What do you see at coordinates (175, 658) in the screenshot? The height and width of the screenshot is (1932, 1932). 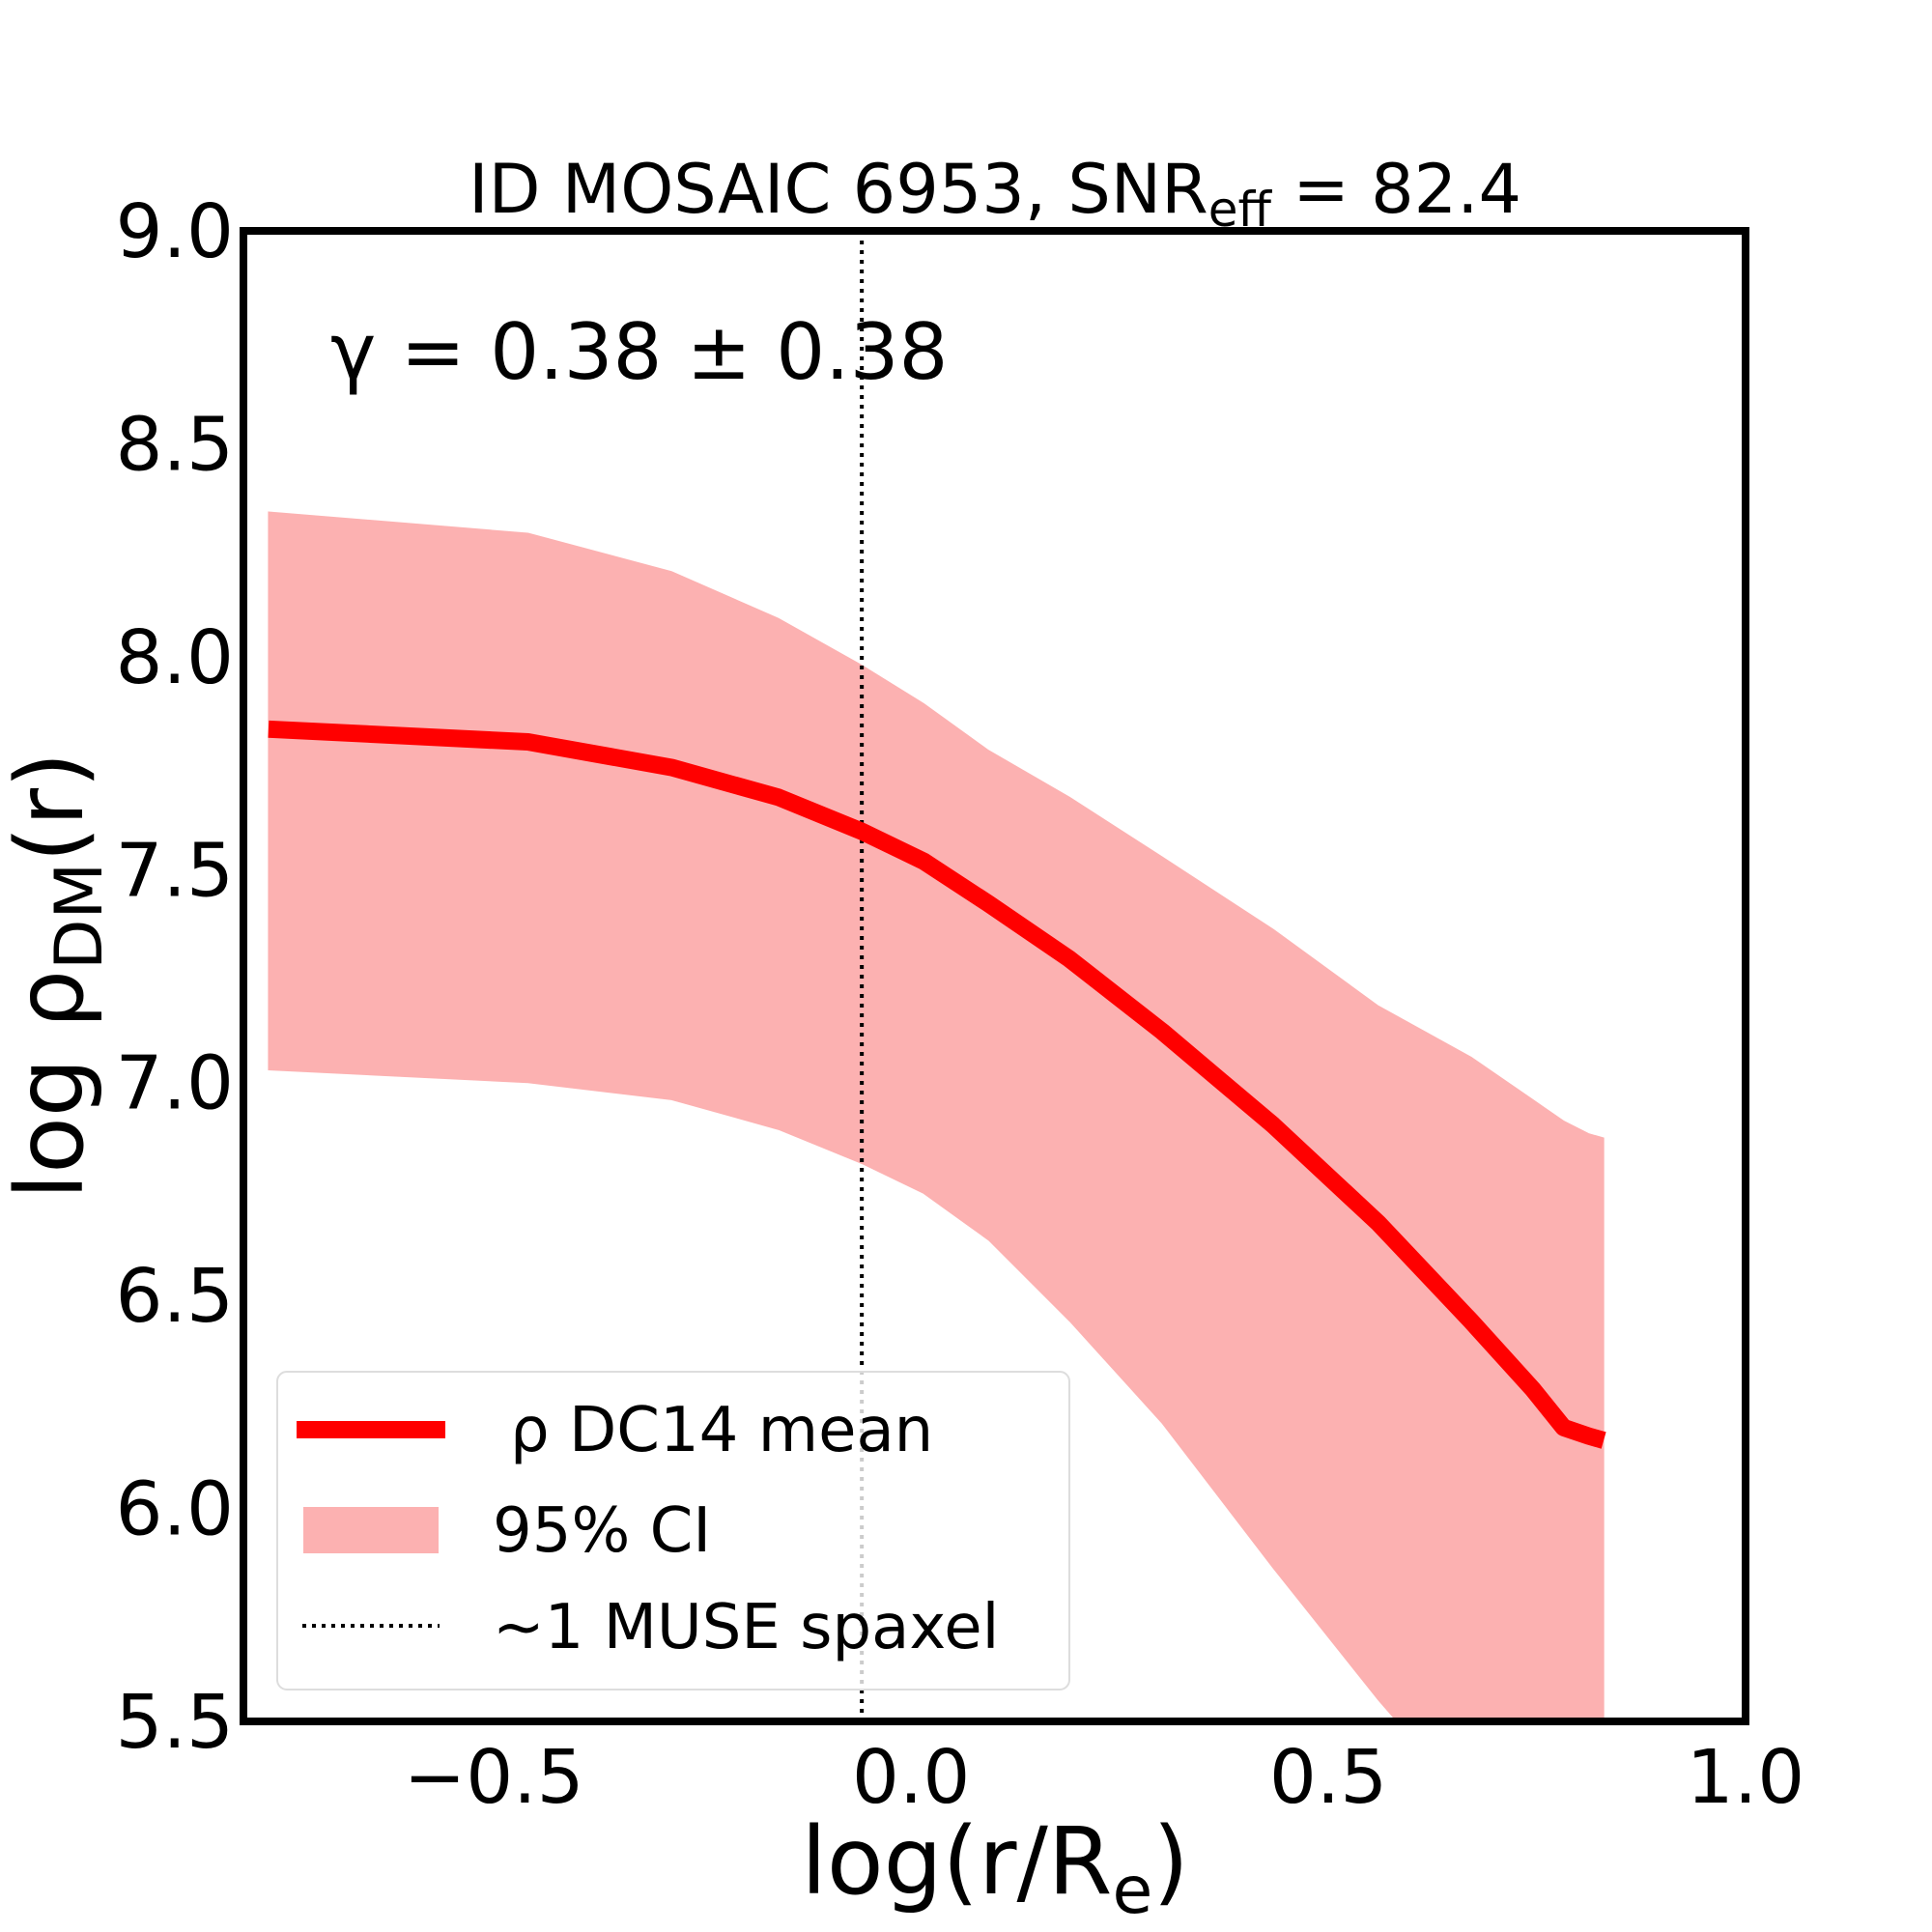 I see `y-tick-label: 8.0` at bounding box center [175, 658].